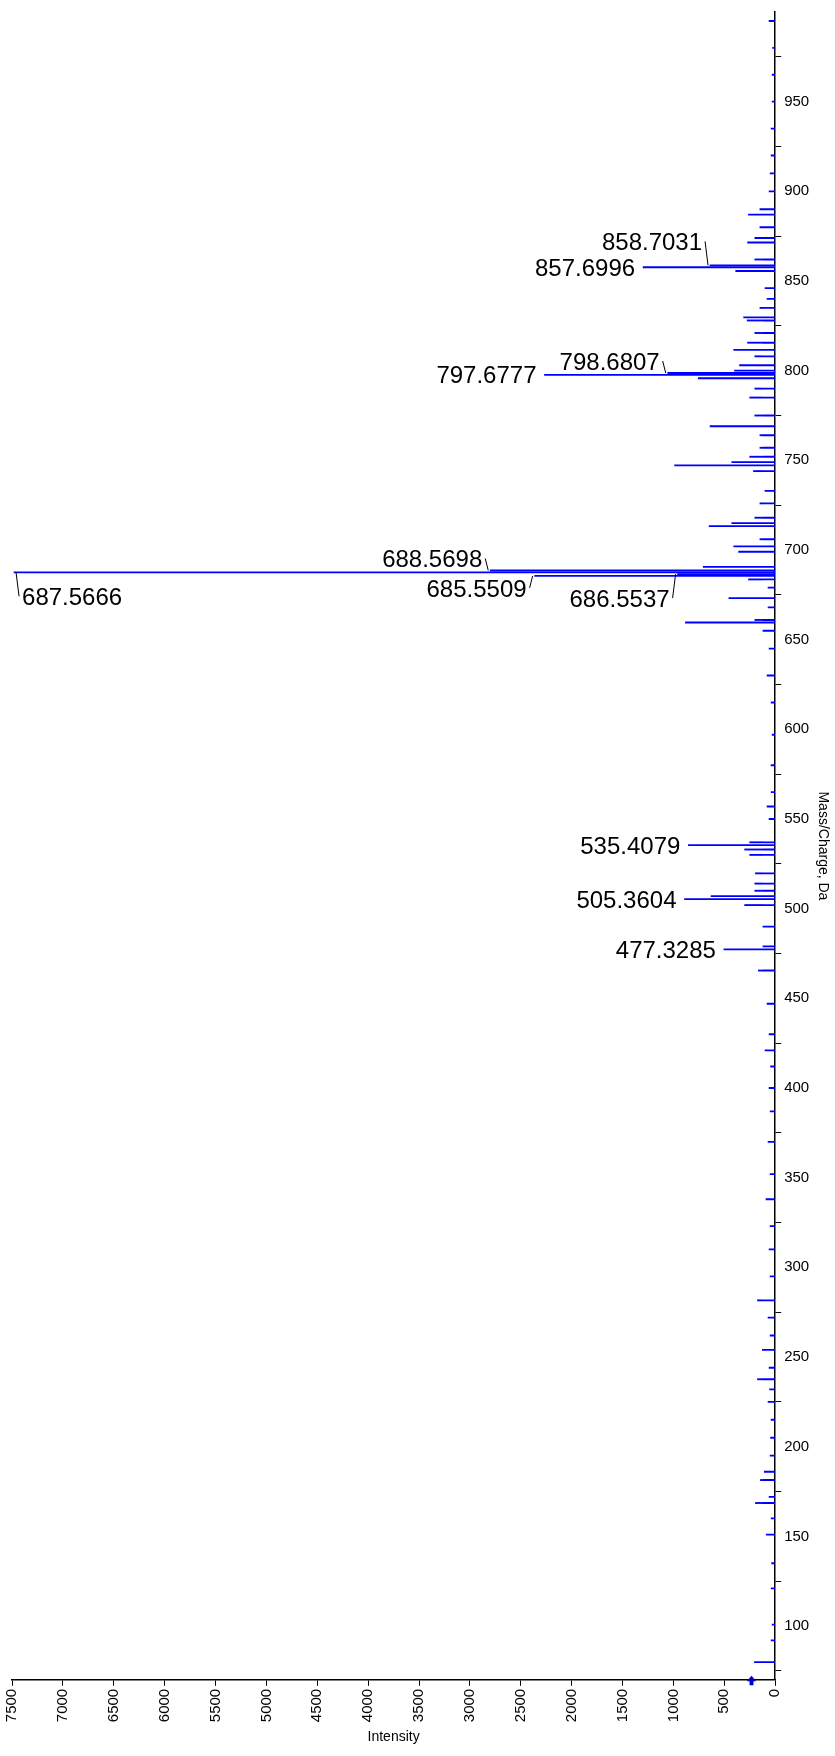 This screenshot has width=835, height=1756. I want to click on annotation: 505.3604, so click(626, 899).